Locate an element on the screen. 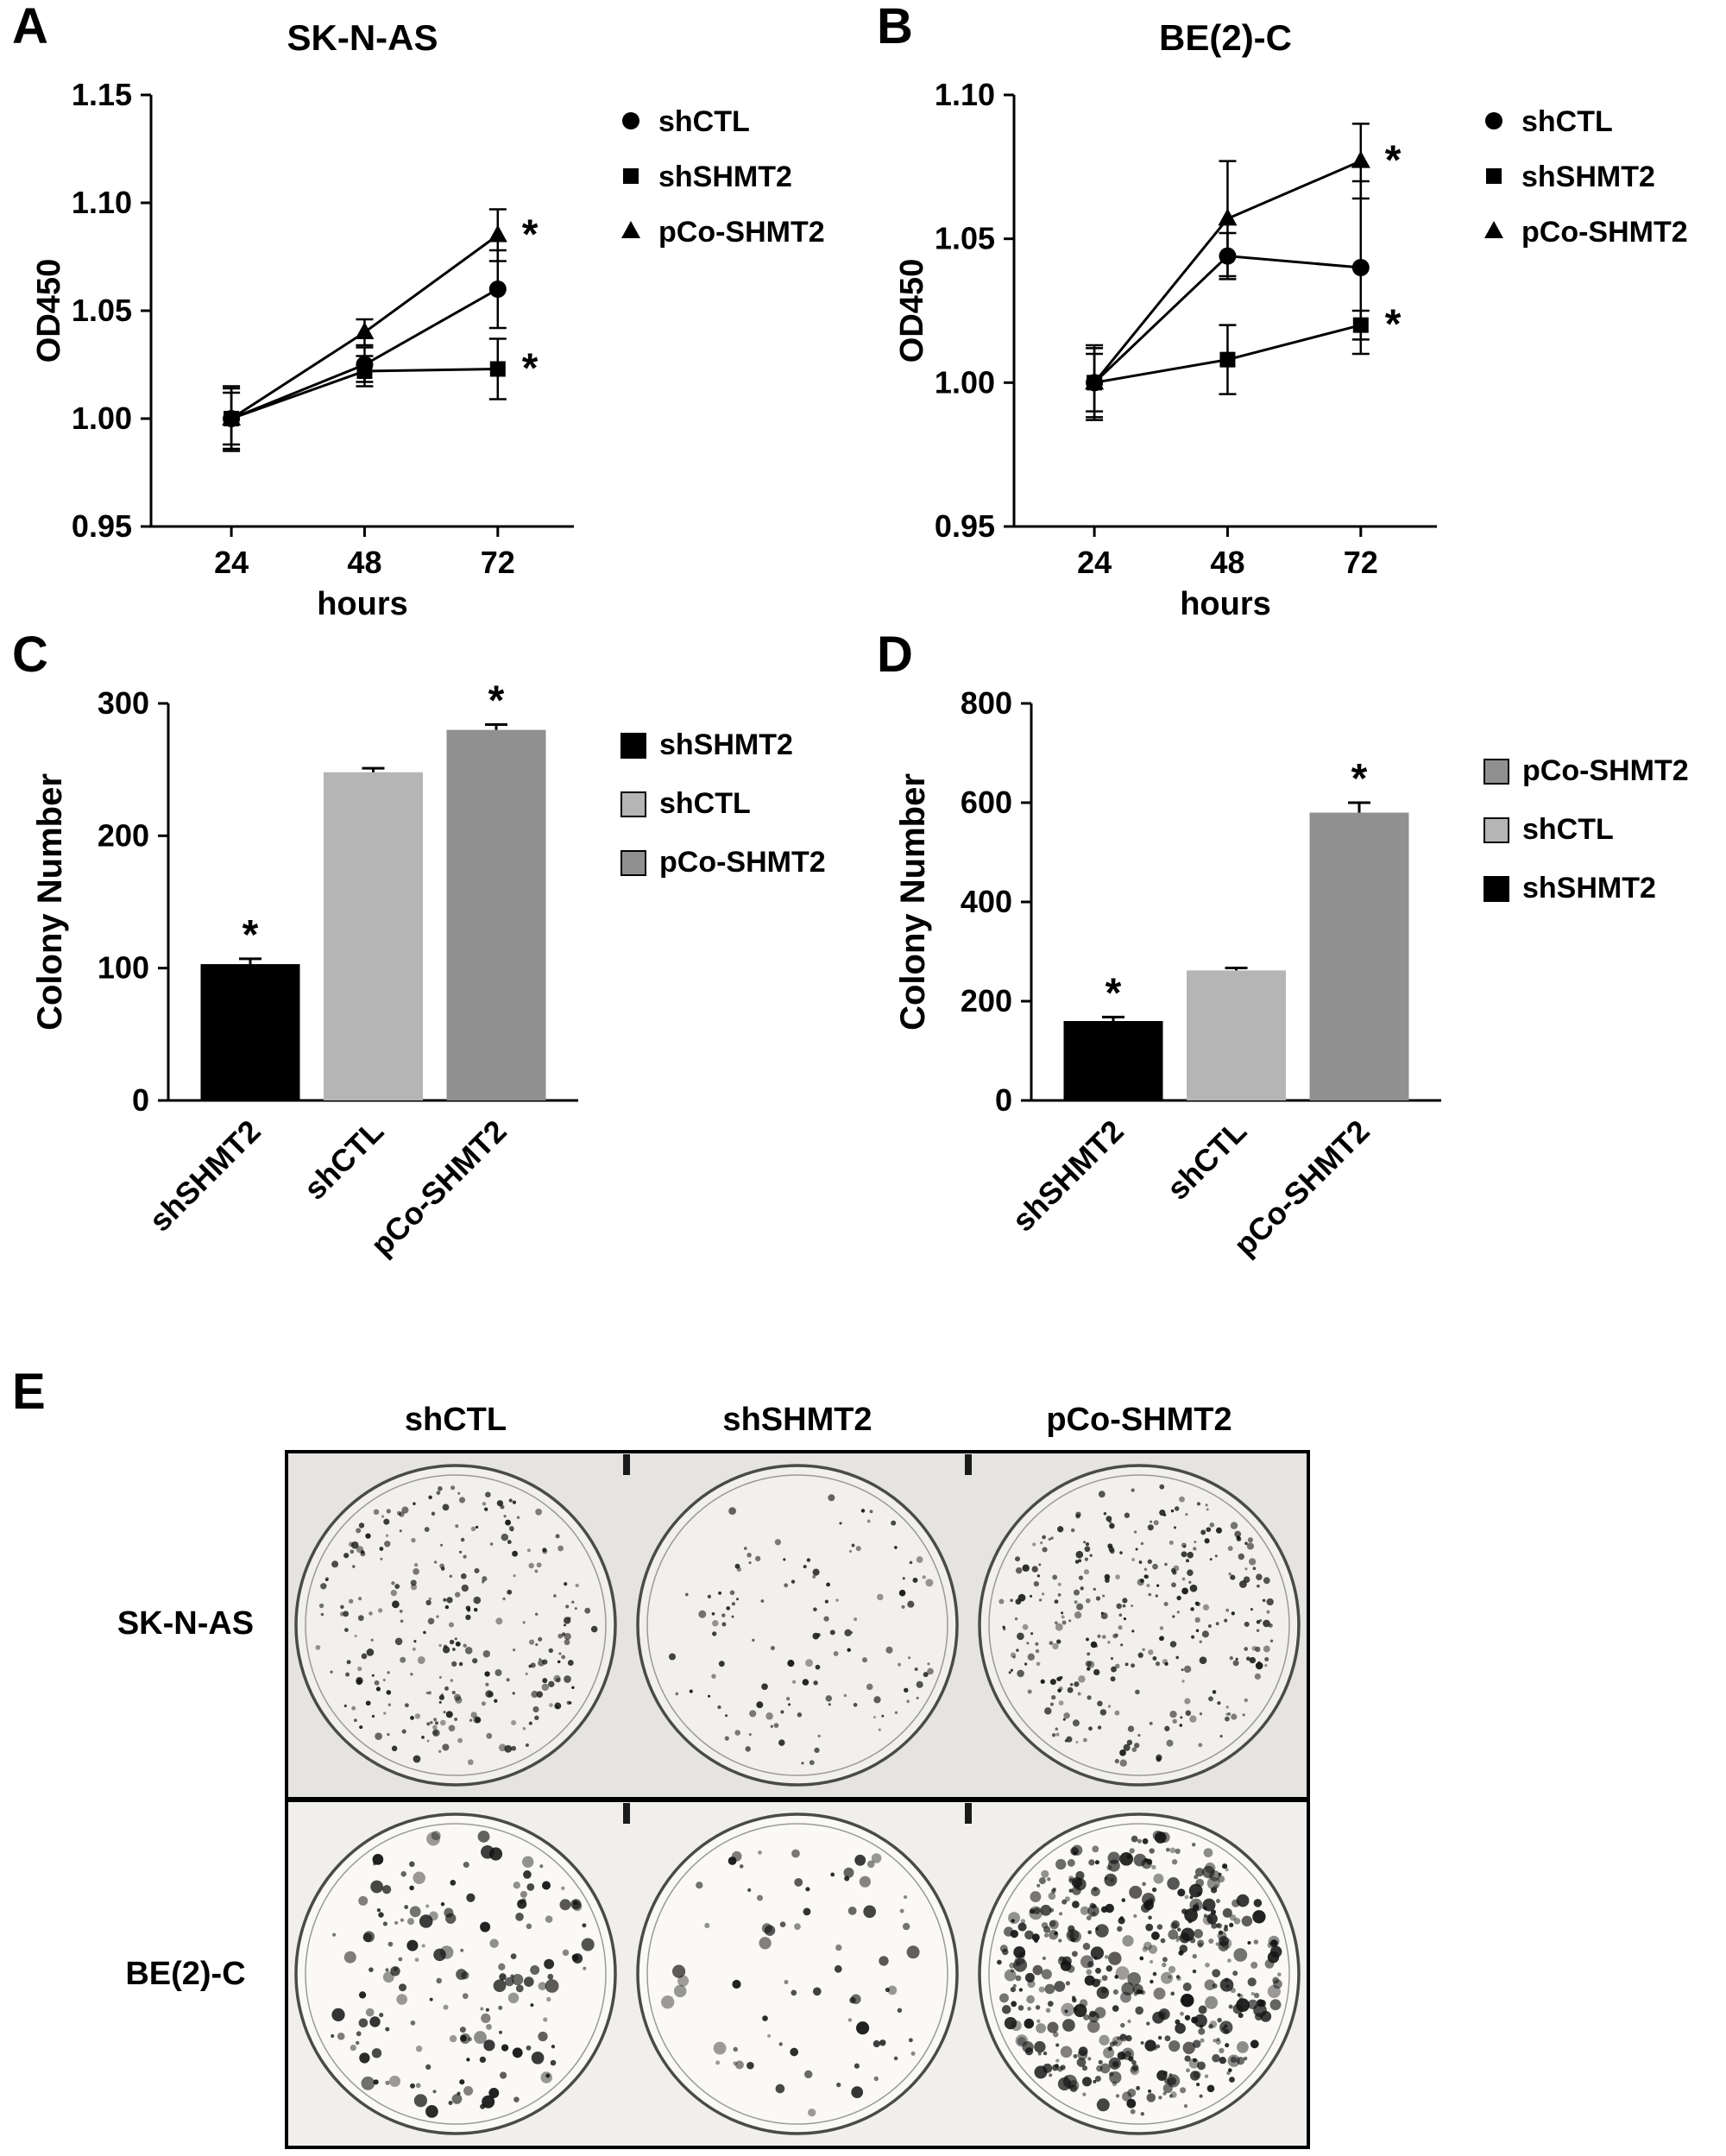  svg-text: 100 is located at coordinates (123, 968).